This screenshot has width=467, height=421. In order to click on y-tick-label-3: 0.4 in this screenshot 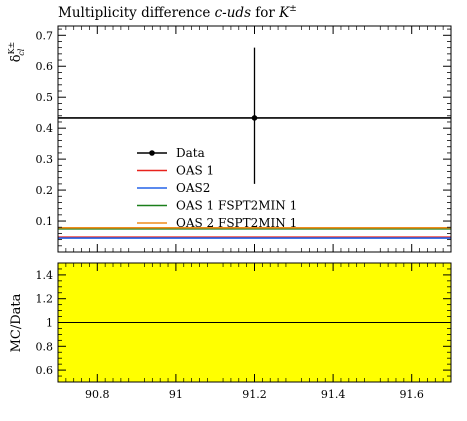, I will do `click(45, 128)`.